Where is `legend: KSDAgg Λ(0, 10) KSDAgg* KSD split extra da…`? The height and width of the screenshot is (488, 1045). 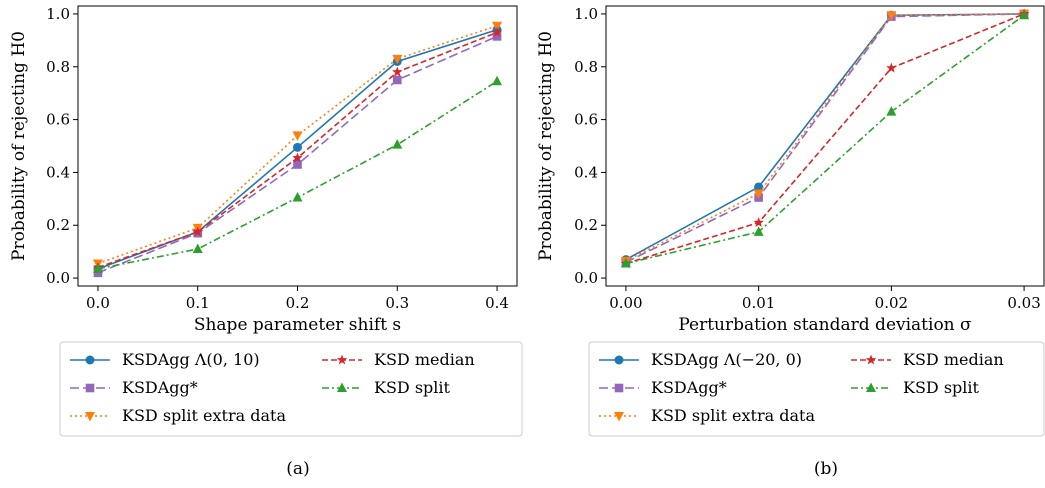
legend: KSDAgg Λ(0, 10) KSDAgg* KSD split extra da… is located at coordinates (291, 389).